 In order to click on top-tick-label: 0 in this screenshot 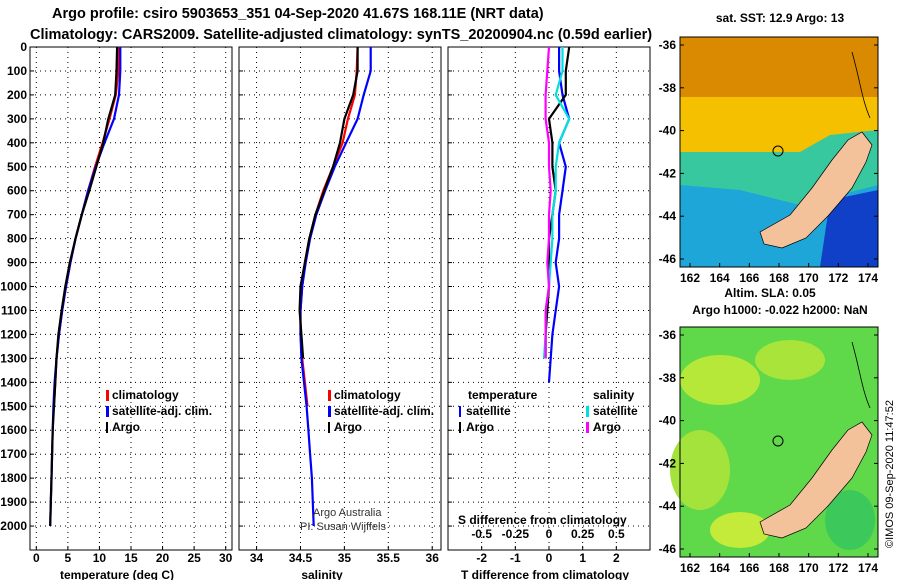, I will do `click(549, 534)`.